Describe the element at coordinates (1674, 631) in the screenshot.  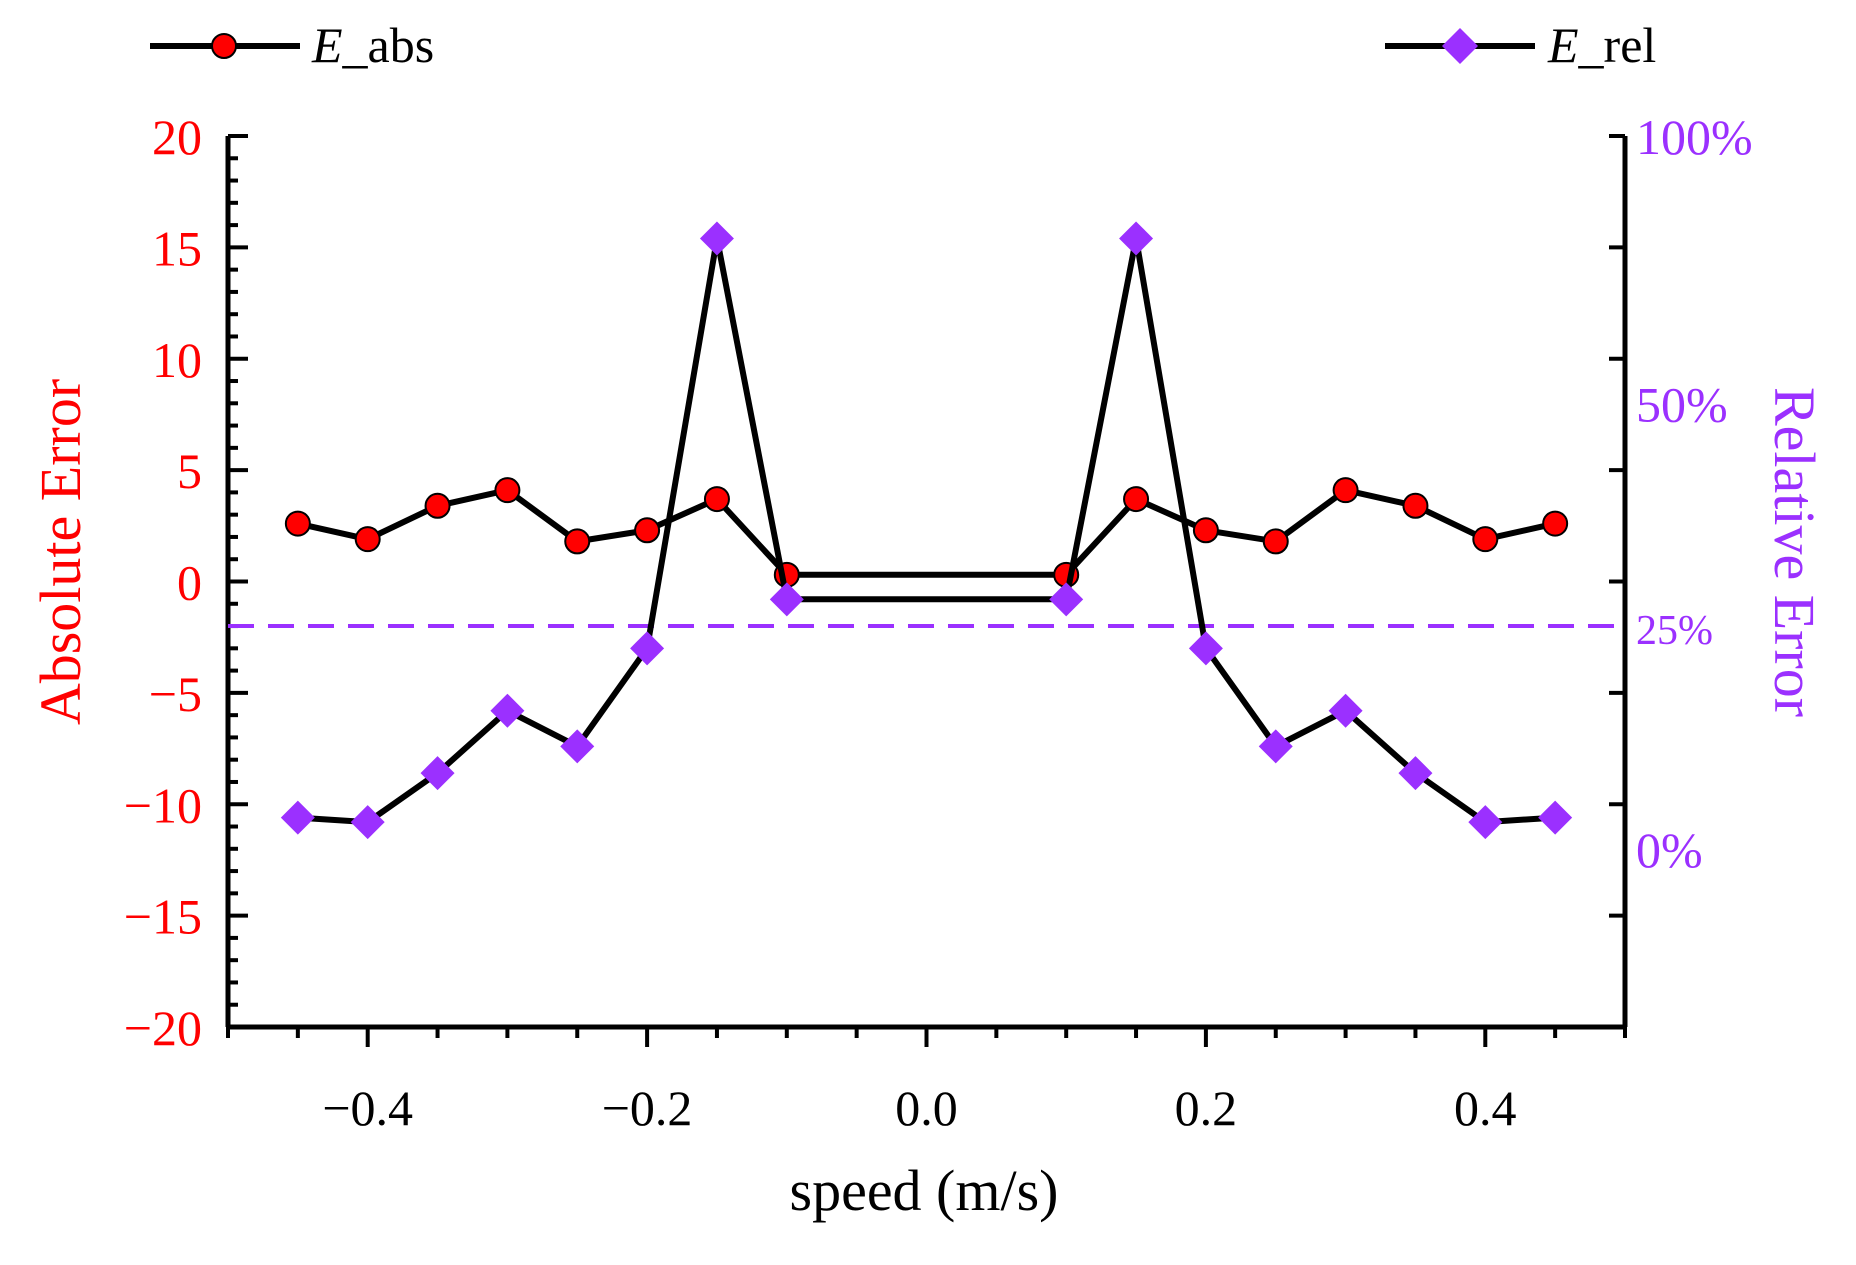
I see `y-right-tick-label: 25%` at that location.